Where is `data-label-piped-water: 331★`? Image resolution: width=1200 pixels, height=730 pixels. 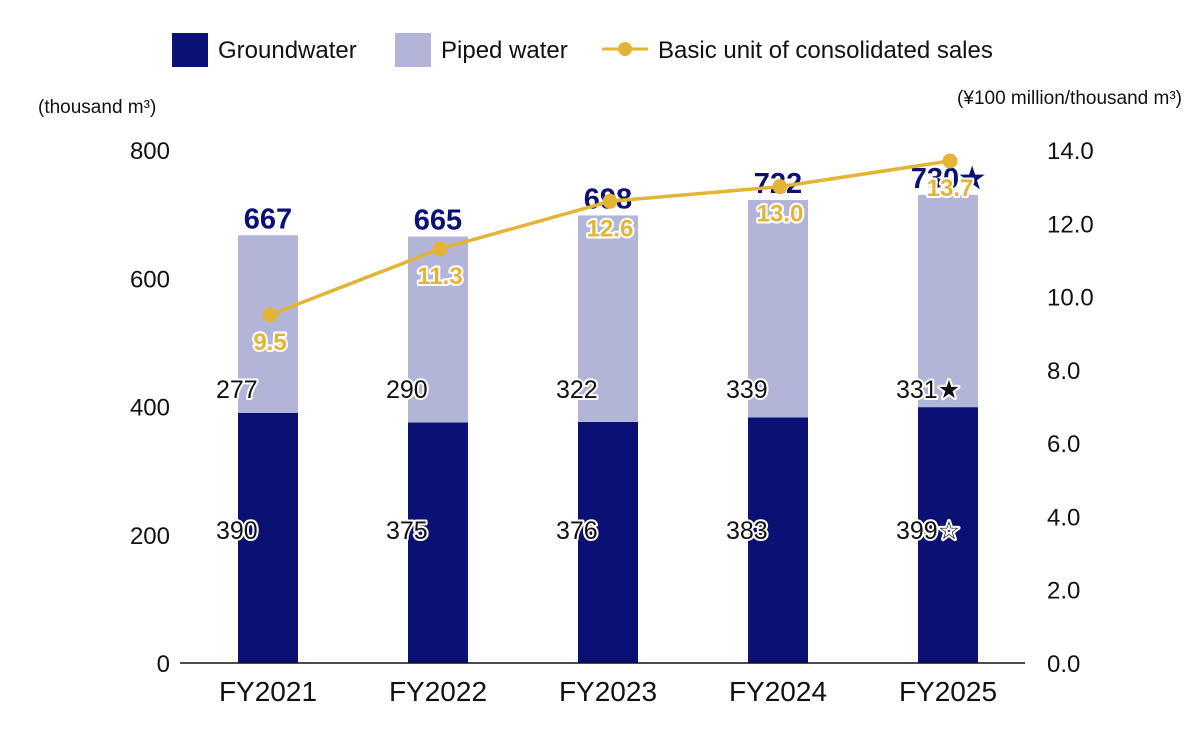 data-label-piped-water: 331★ is located at coordinates (928, 390).